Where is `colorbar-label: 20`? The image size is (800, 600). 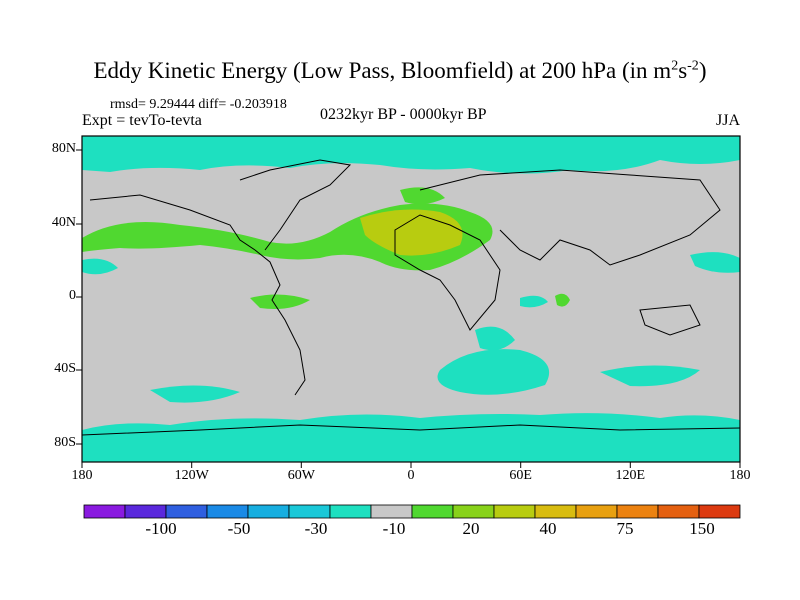 colorbar-label: 20 is located at coordinates (471, 528).